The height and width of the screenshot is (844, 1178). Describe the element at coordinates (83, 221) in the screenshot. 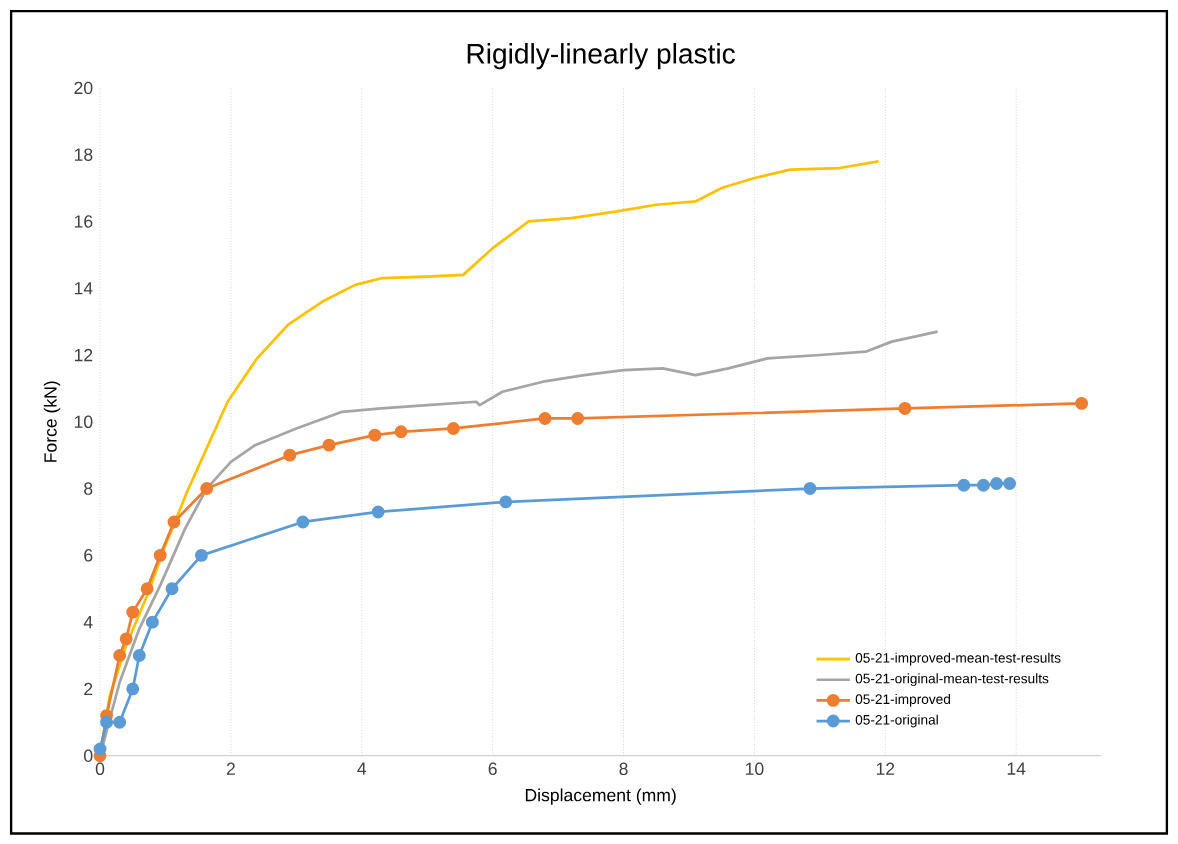

I see `y-tick-label: 16` at that location.